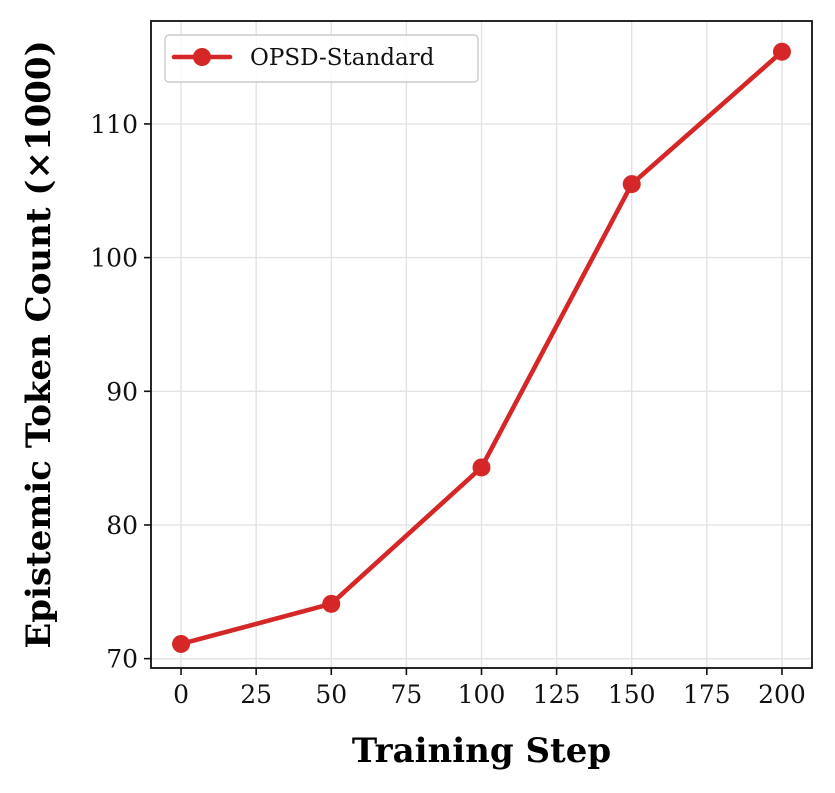  Describe the element at coordinates (114, 258) in the screenshot. I see `y-tick-label: 100` at that location.